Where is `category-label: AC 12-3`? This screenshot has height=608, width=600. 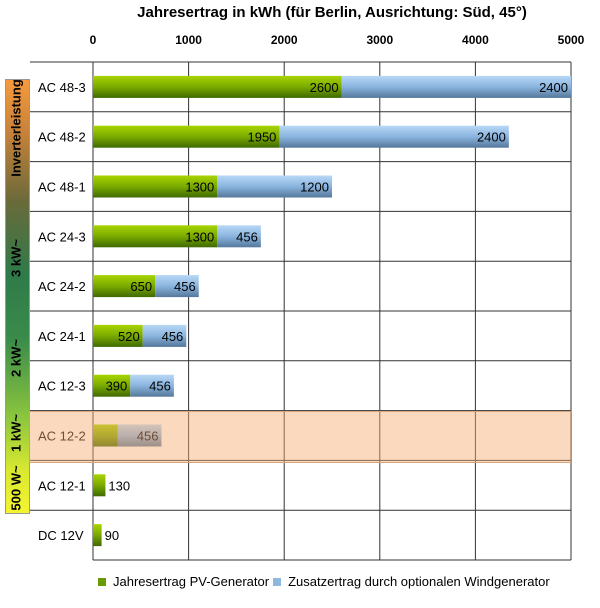
category-label: AC 12-3 is located at coordinates (62, 386).